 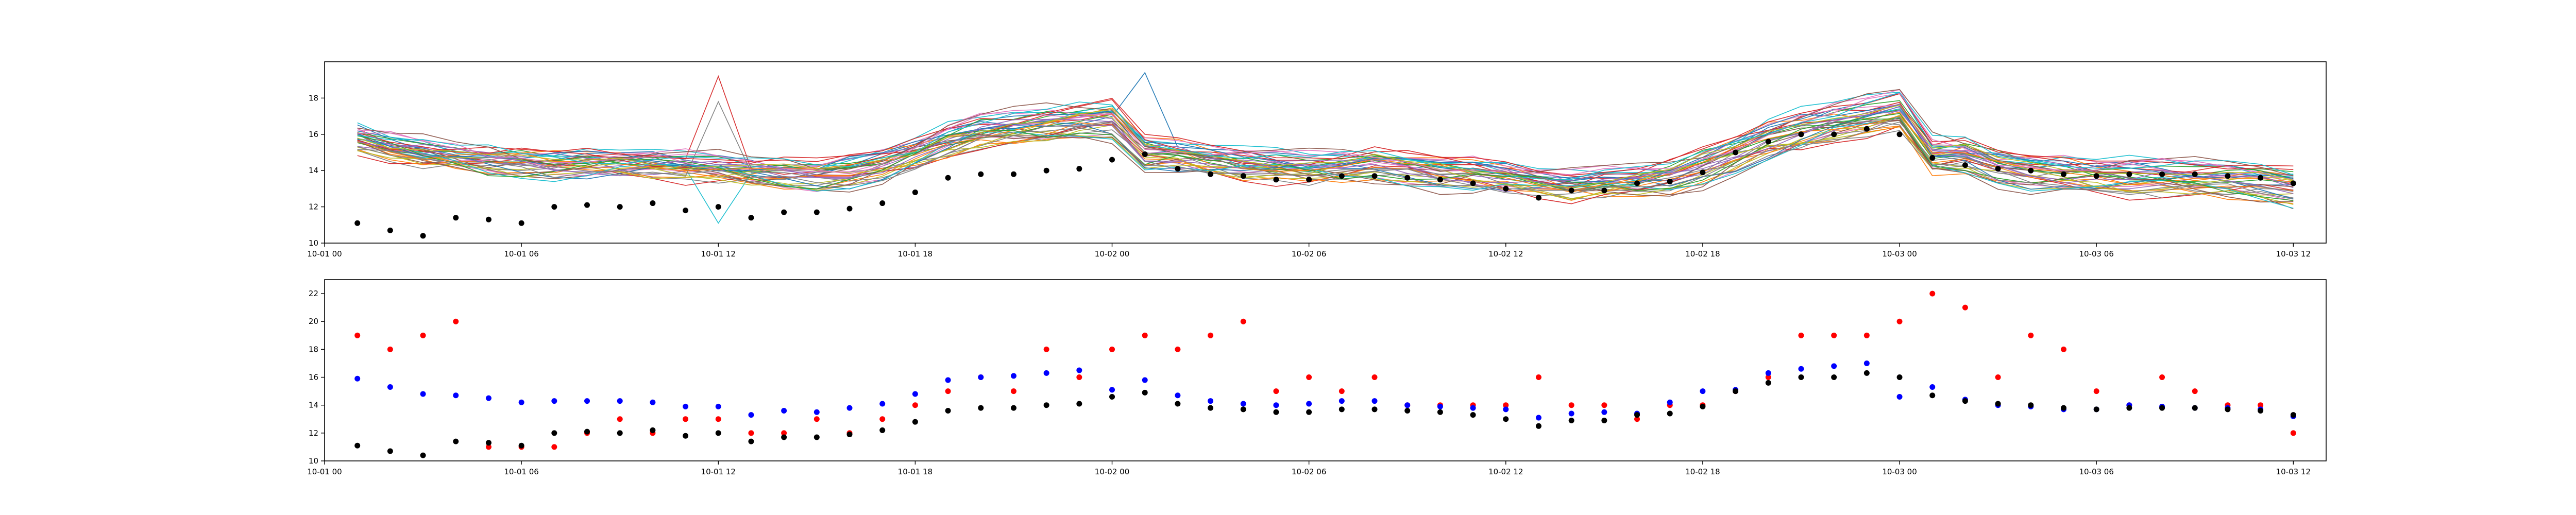 I want to click on y-tick-label: 18, so click(x=313, y=97).